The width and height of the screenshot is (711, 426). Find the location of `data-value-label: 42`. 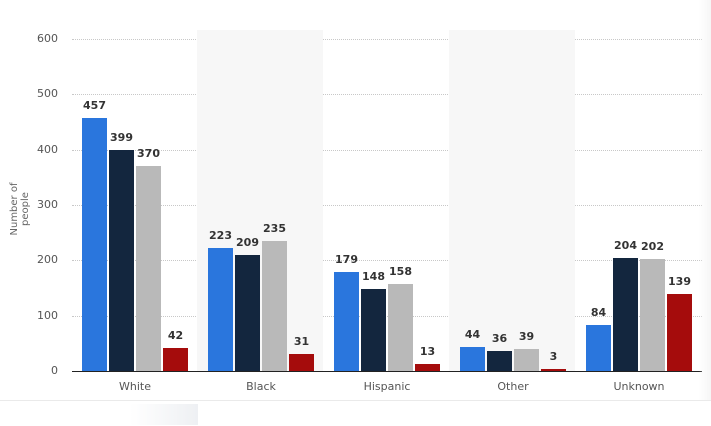

data-value-label: 42 is located at coordinates (175, 335).